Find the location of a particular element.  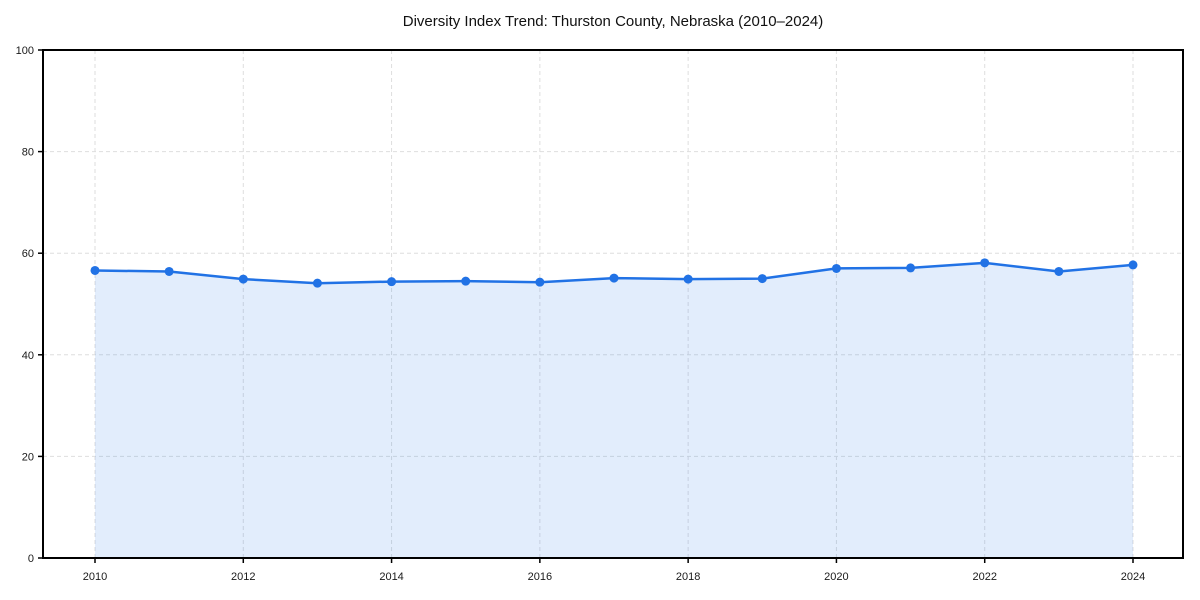

data-point-2014 is located at coordinates (392, 282).